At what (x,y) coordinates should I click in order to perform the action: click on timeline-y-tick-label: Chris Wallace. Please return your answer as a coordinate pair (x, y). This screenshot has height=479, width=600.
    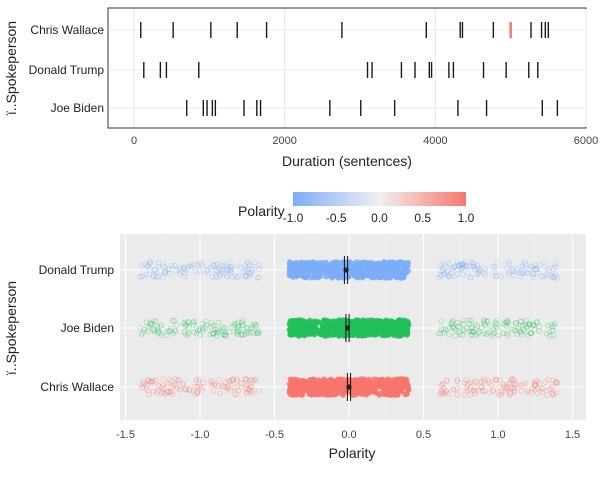
    Looking at the image, I should click on (67, 30).